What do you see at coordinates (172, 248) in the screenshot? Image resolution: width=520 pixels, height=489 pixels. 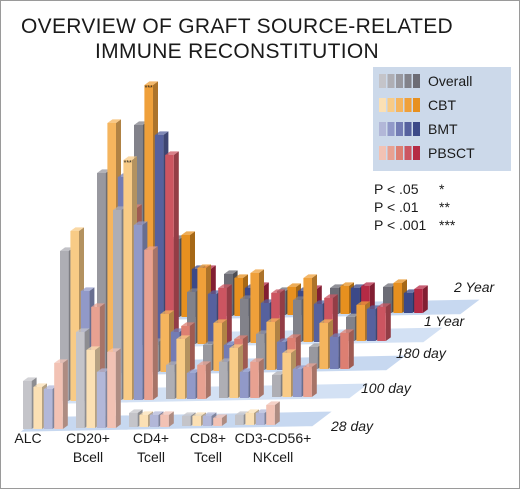 I see `bar-1-year-alc-pbsct` at bounding box center [172, 248].